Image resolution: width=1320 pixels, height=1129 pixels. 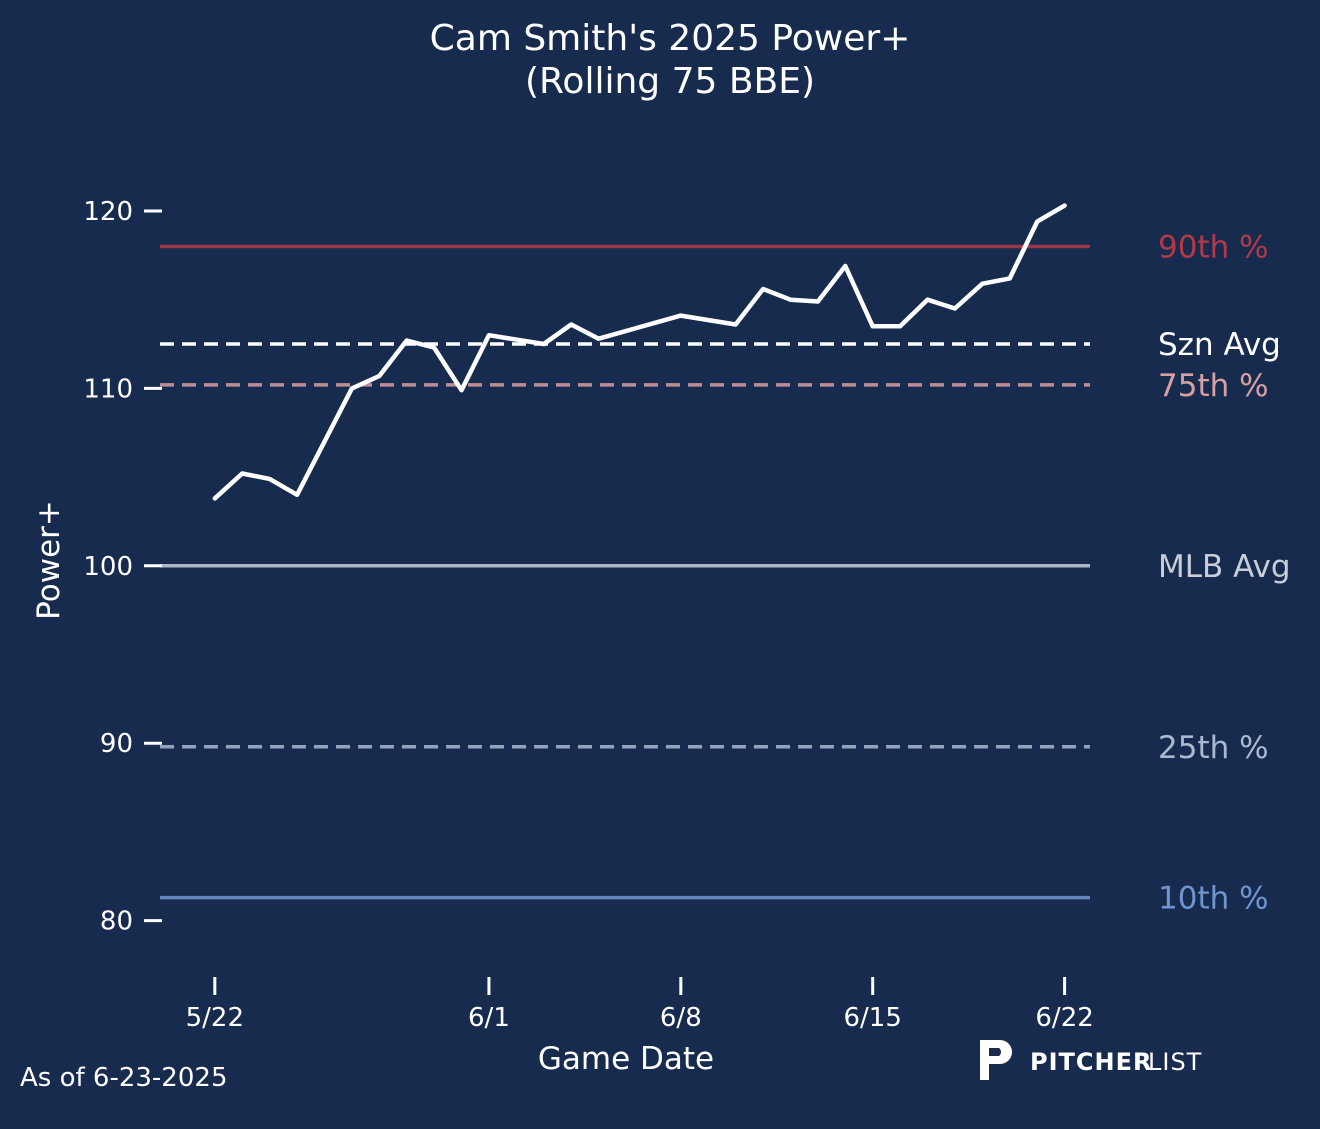 What do you see at coordinates (215, 1018) in the screenshot?
I see `x-tick-label-5-22: 5/22` at bounding box center [215, 1018].